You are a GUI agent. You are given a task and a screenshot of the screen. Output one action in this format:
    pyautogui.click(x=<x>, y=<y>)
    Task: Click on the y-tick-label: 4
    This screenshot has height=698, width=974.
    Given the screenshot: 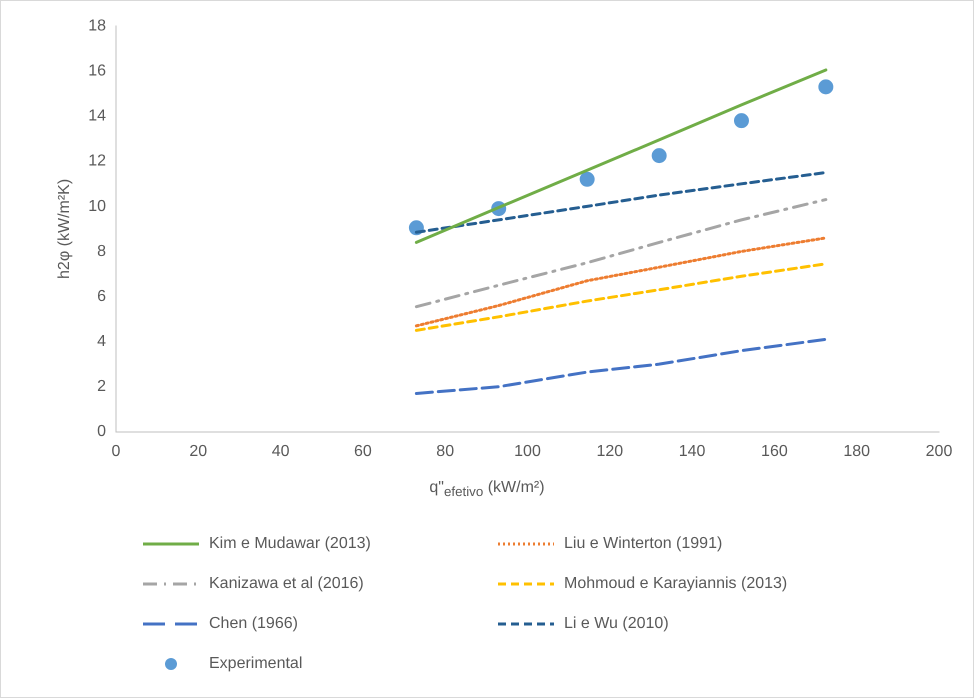 What is the action you would take?
    pyautogui.click(x=101, y=341)
    